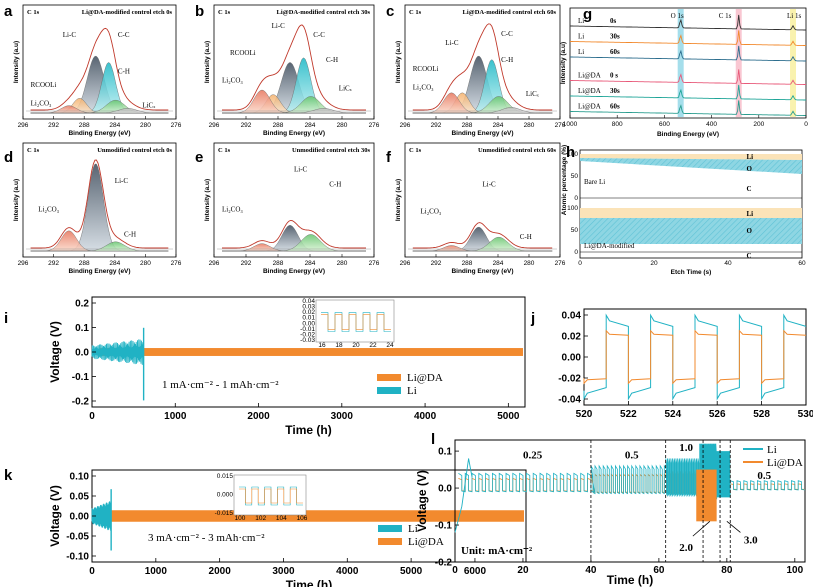 The image size is (813, 587). I want to click on series-li-trace, so click(117, 352).